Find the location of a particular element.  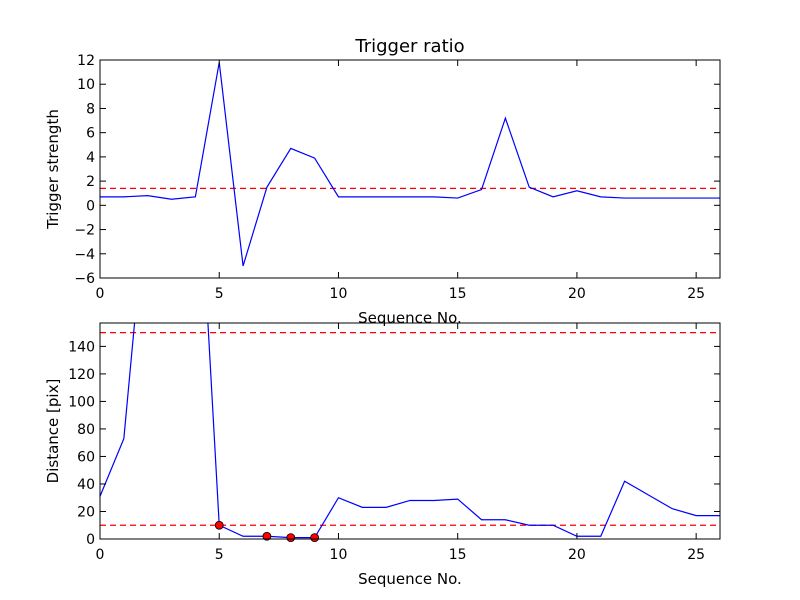

y-tick-label: 2 is located at coordinates (90, 182).